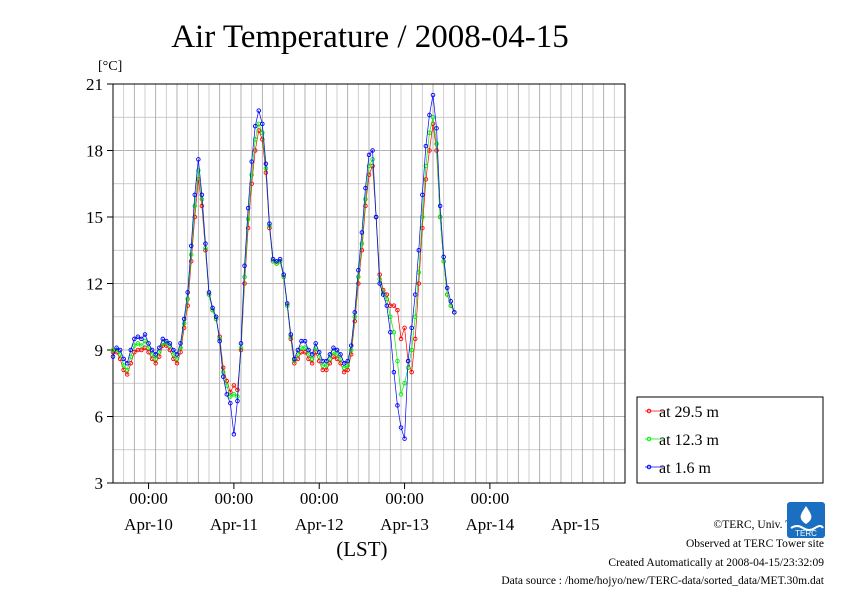 Image resolution: width=842 pixels, height=595 pixels. Describe the element at coordinates (730, 440) in the screenshot. I see `legend-box` at that location.